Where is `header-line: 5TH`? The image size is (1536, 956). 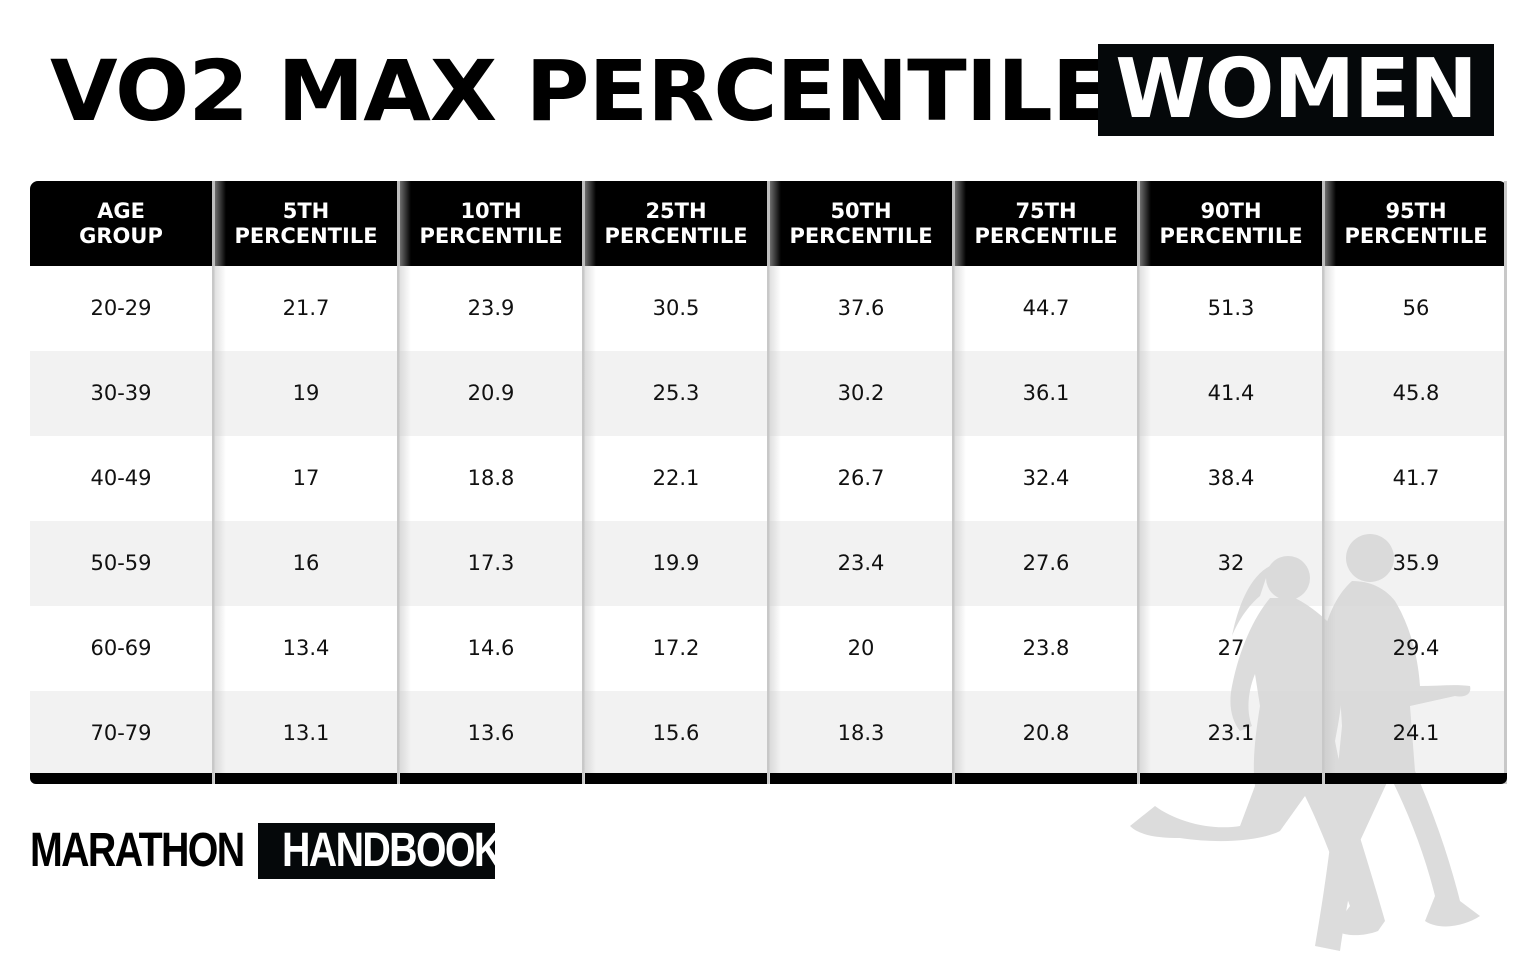 header-line: 5TH is located at coordinates (306, 210).